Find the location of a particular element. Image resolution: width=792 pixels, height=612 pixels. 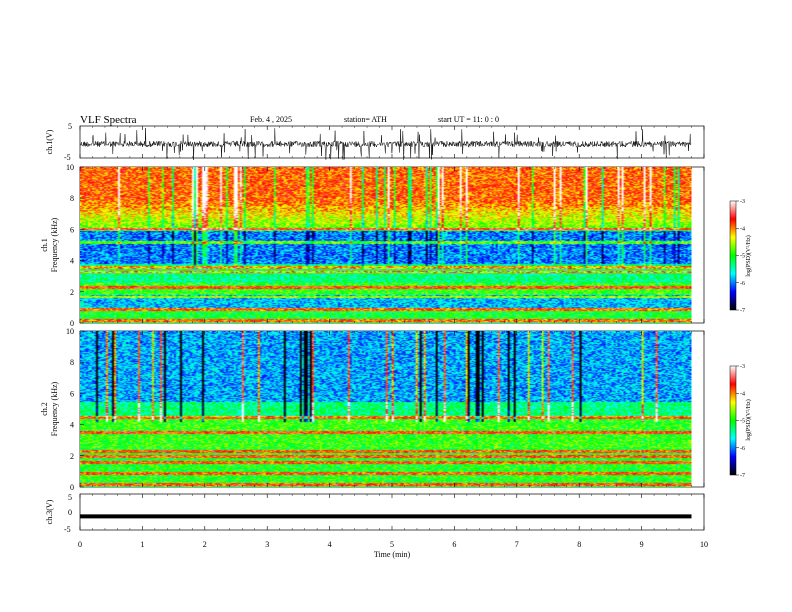

ch1-waveform-panel: 5 -5 ch.1(V) is located at coordinates (375, 142).